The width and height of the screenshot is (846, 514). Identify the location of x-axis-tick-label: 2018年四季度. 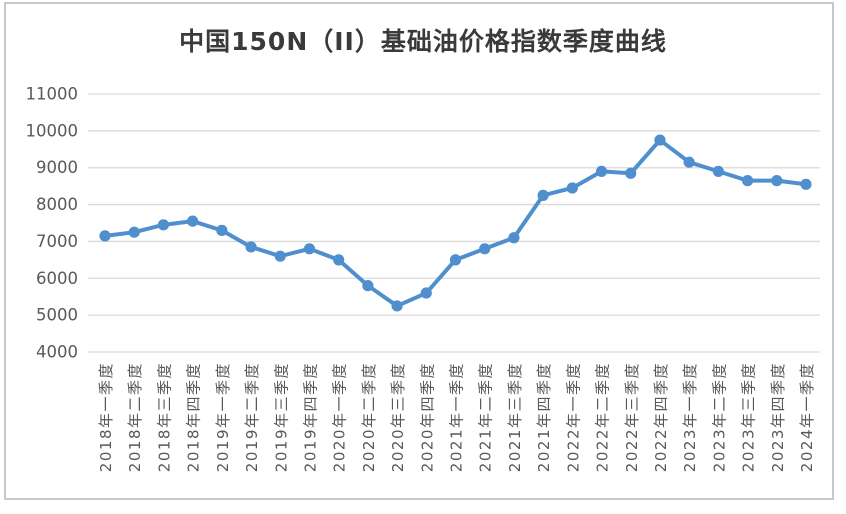
(194, 417).